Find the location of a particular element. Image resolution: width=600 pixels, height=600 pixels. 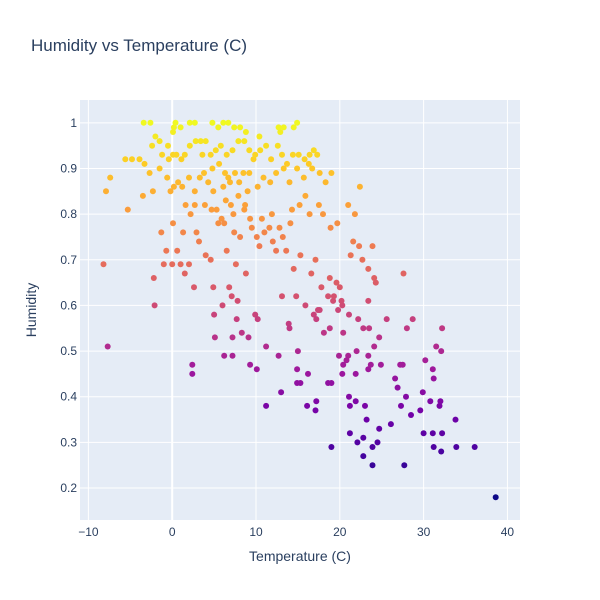

y-axis-ticks: 0.2 0.3 0.4 0.5 0.6 0.7 0.8 0.9 1 is located at coordinates (68, 305).